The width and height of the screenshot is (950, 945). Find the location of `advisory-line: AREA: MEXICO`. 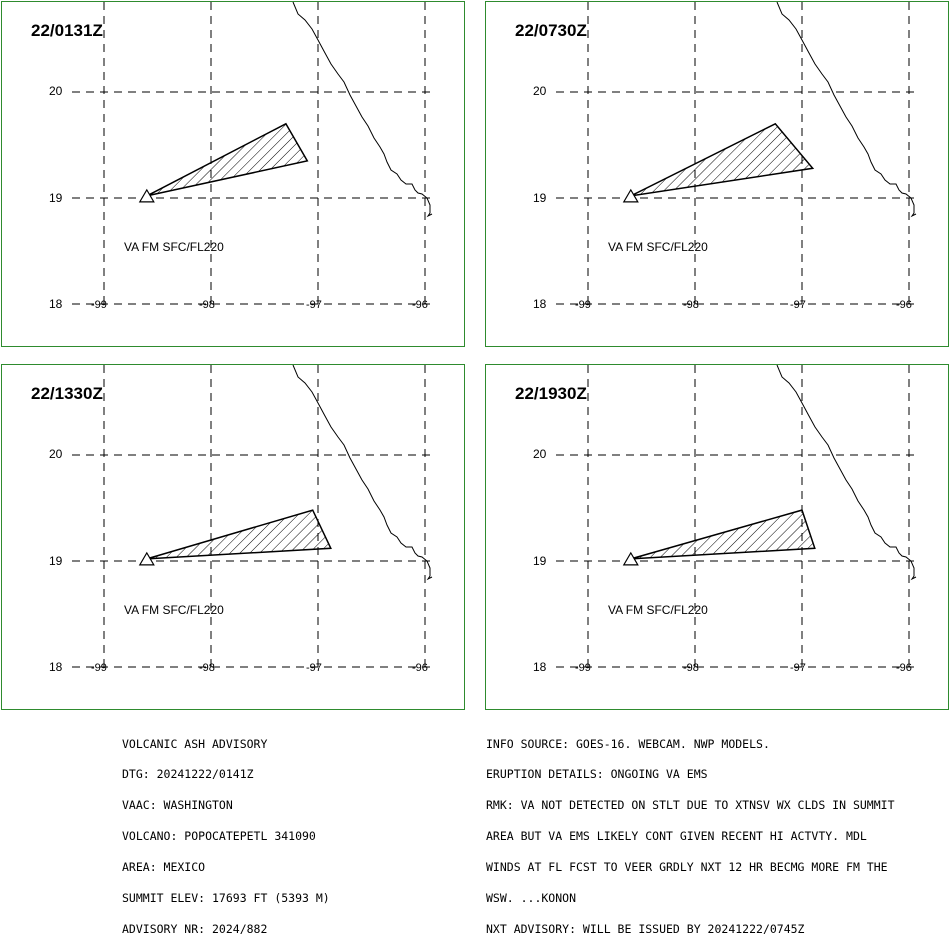

advisory-line: AREA: MEXICO is located at coordinates (164, 867).